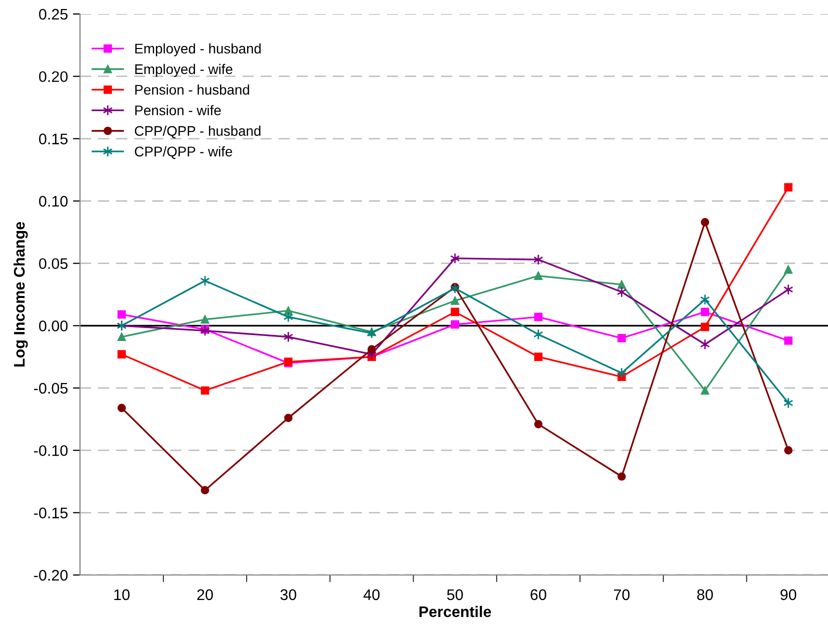 Image resolution: width=828 pixels, height=629 pixels. What do you see at coordinates (455, 612) in the screenshot?
I see `x-axis-title: Percentile` at bounding box center [455, 612].